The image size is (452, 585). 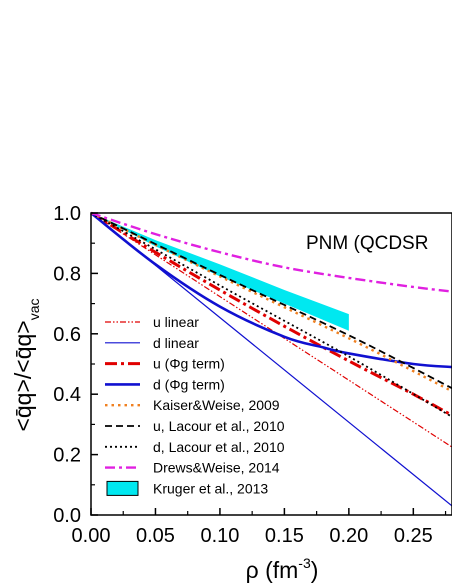 What do you see at coordinates (367, 243) in the screenshot?
I see `chart-annotation: PNM (QCDSR` at bounding box center [367, 243].